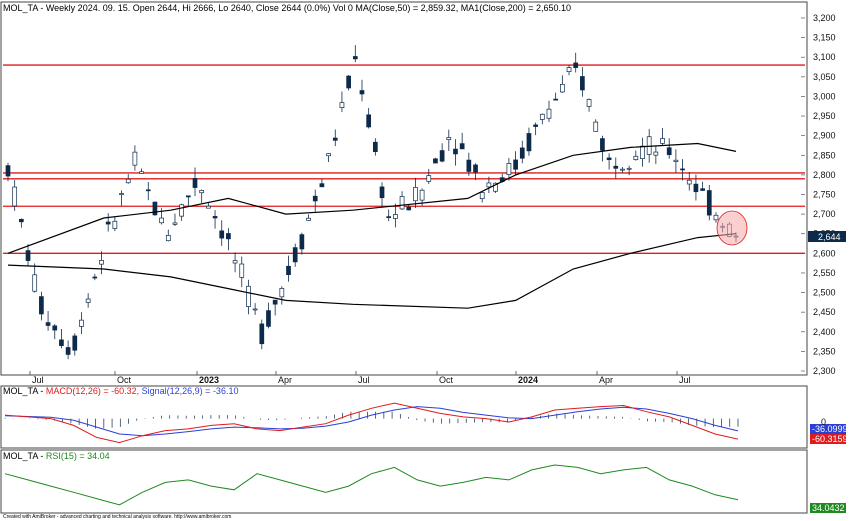 The image size is (850, 521). Describe the element at coordinates (823, 422) in the screenshot. I see `macd-zero-label: 0` at that location.